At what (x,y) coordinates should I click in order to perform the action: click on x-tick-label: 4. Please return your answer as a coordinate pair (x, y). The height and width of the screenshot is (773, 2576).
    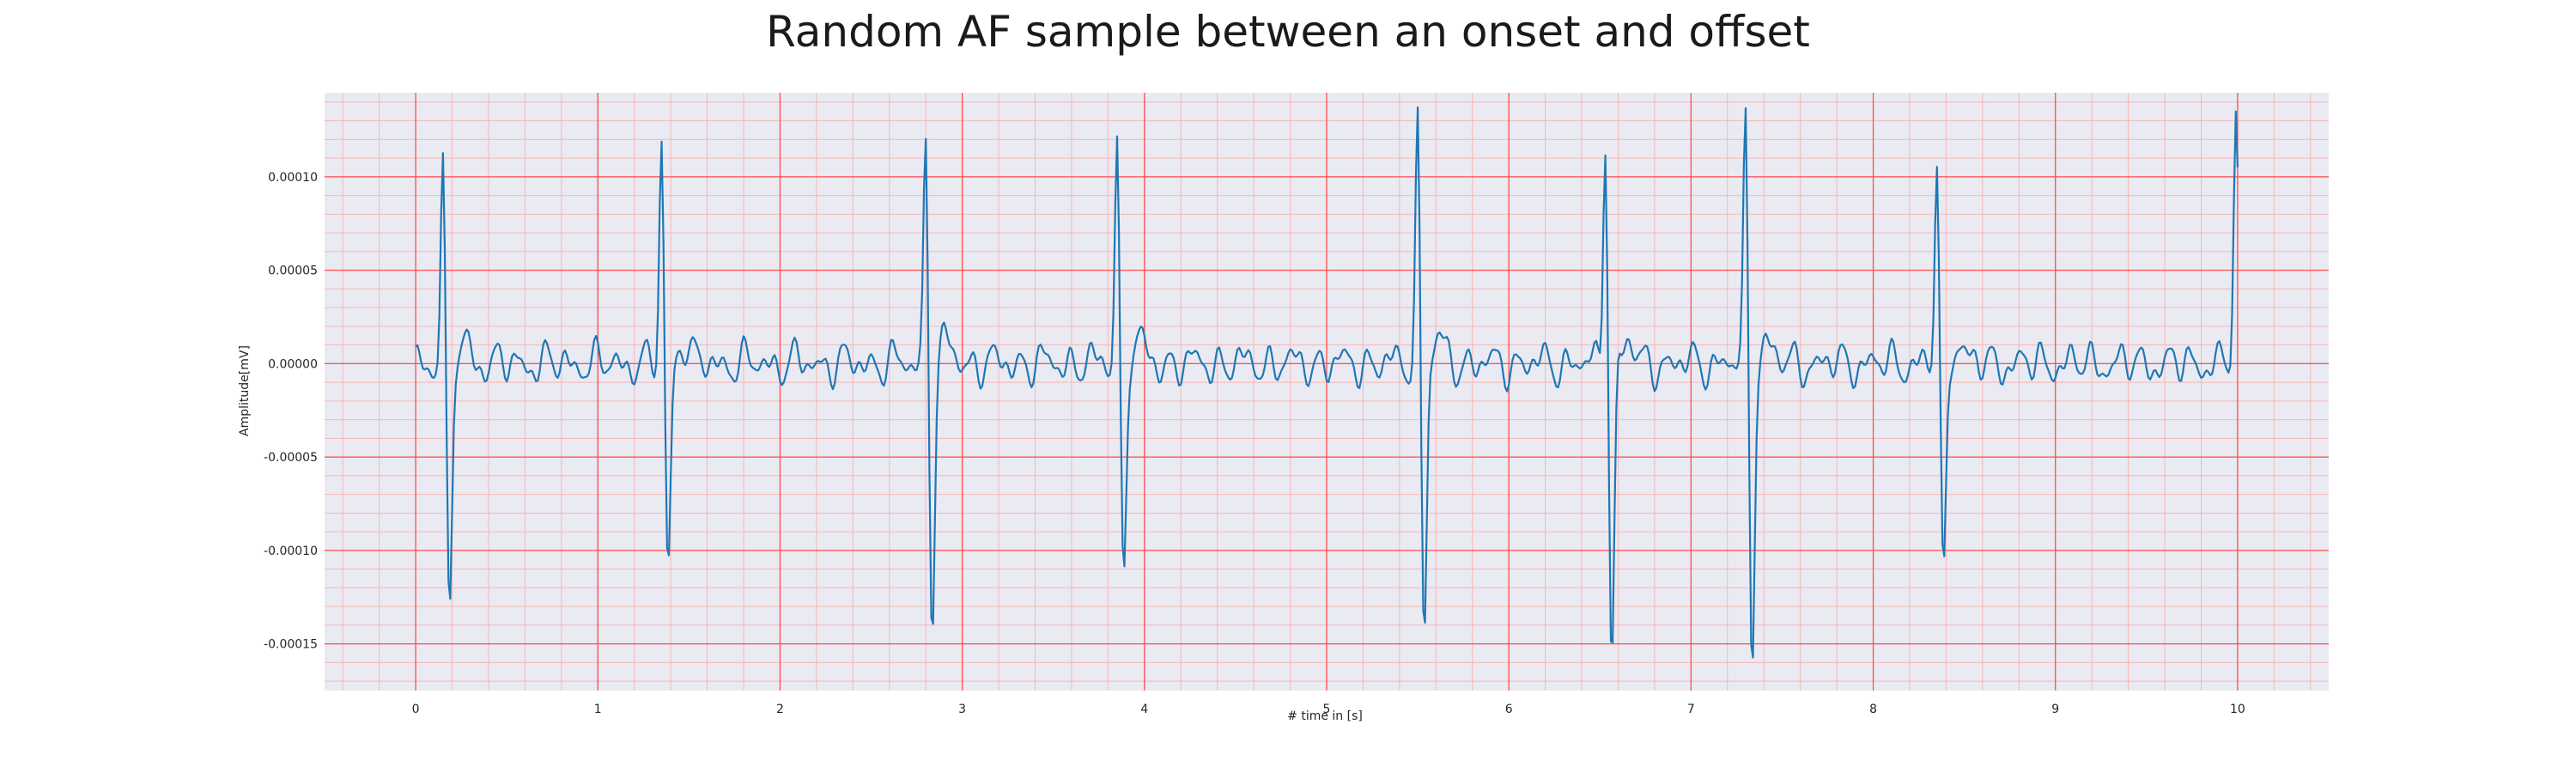
    Looking at the image, I should click on (1144, 709).